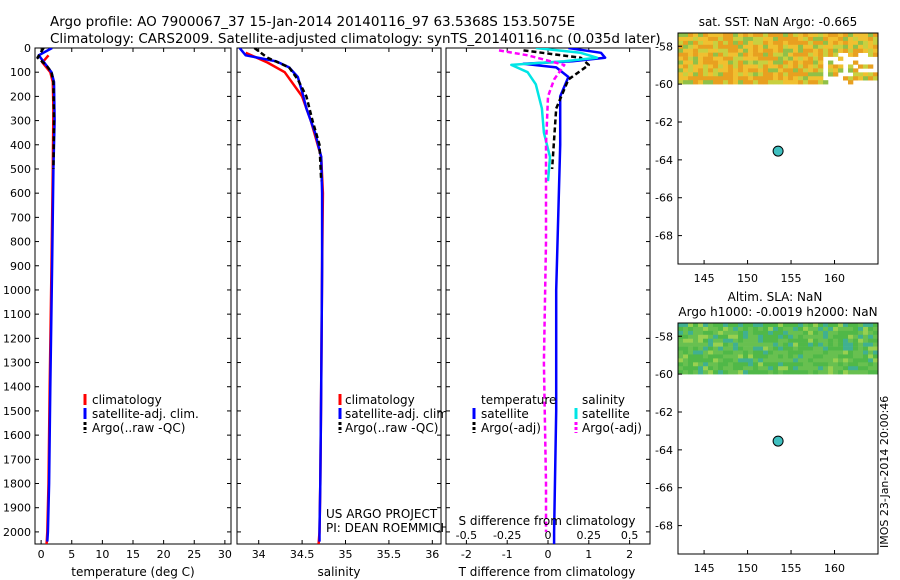 The width and height of the screenshot is (900, 580). I want to click on lon-tick-label: 160, so click(834, 568).